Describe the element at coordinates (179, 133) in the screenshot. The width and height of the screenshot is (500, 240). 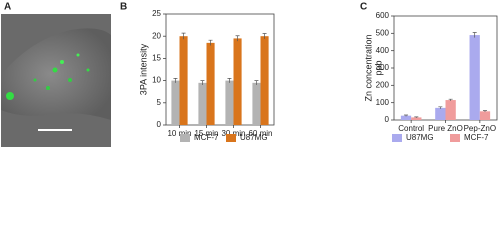
I see `x-tick-label: 10 min` at that location.